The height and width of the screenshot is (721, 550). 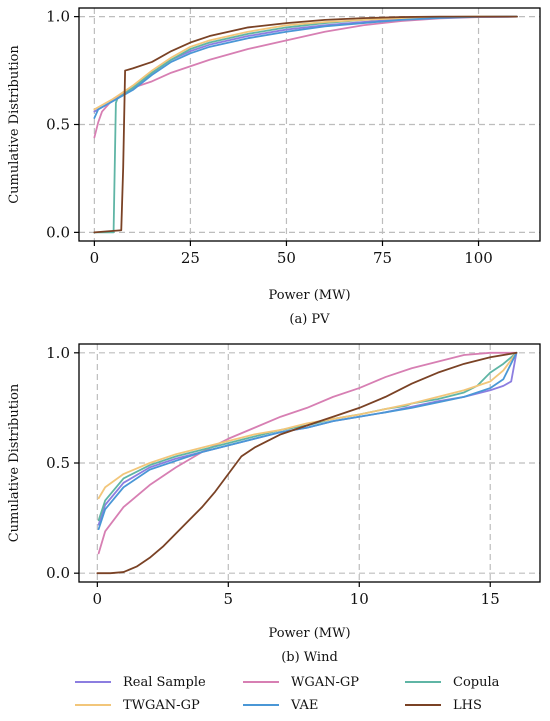 I want to click on pv-xtick-label-75: 75, so click(x=382, y=258).